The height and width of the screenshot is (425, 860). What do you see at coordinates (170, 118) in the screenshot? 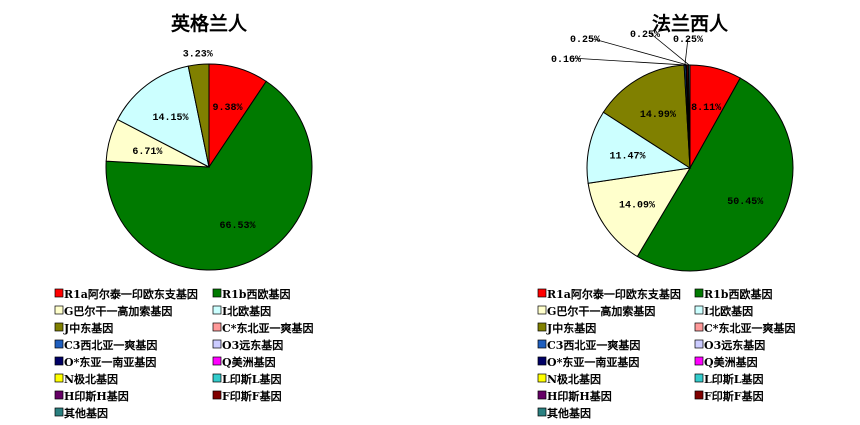
I see `data-label: 14.15%` at bounding box center [170, 118].